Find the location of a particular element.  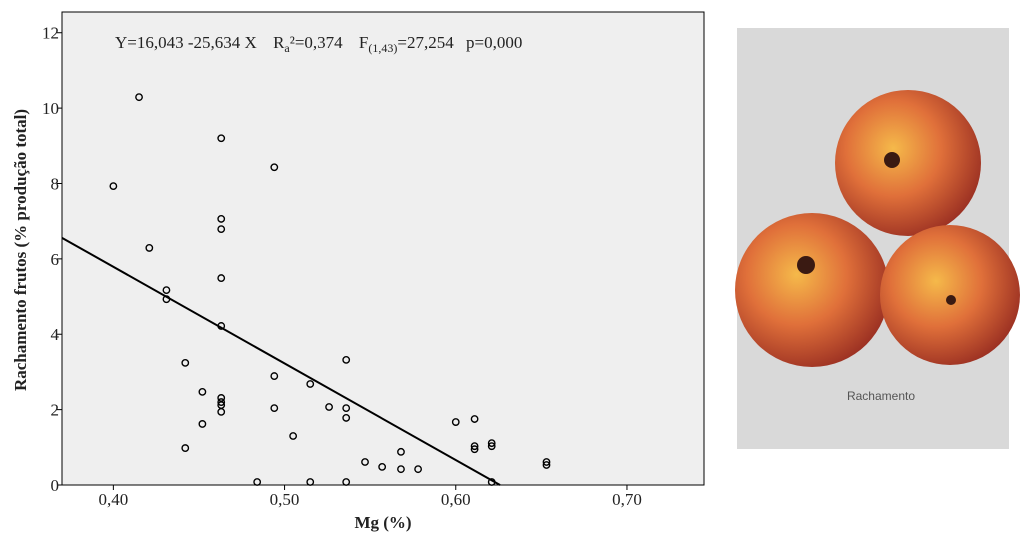

y-tick-label: 2 is located at coordinates (55, 410).